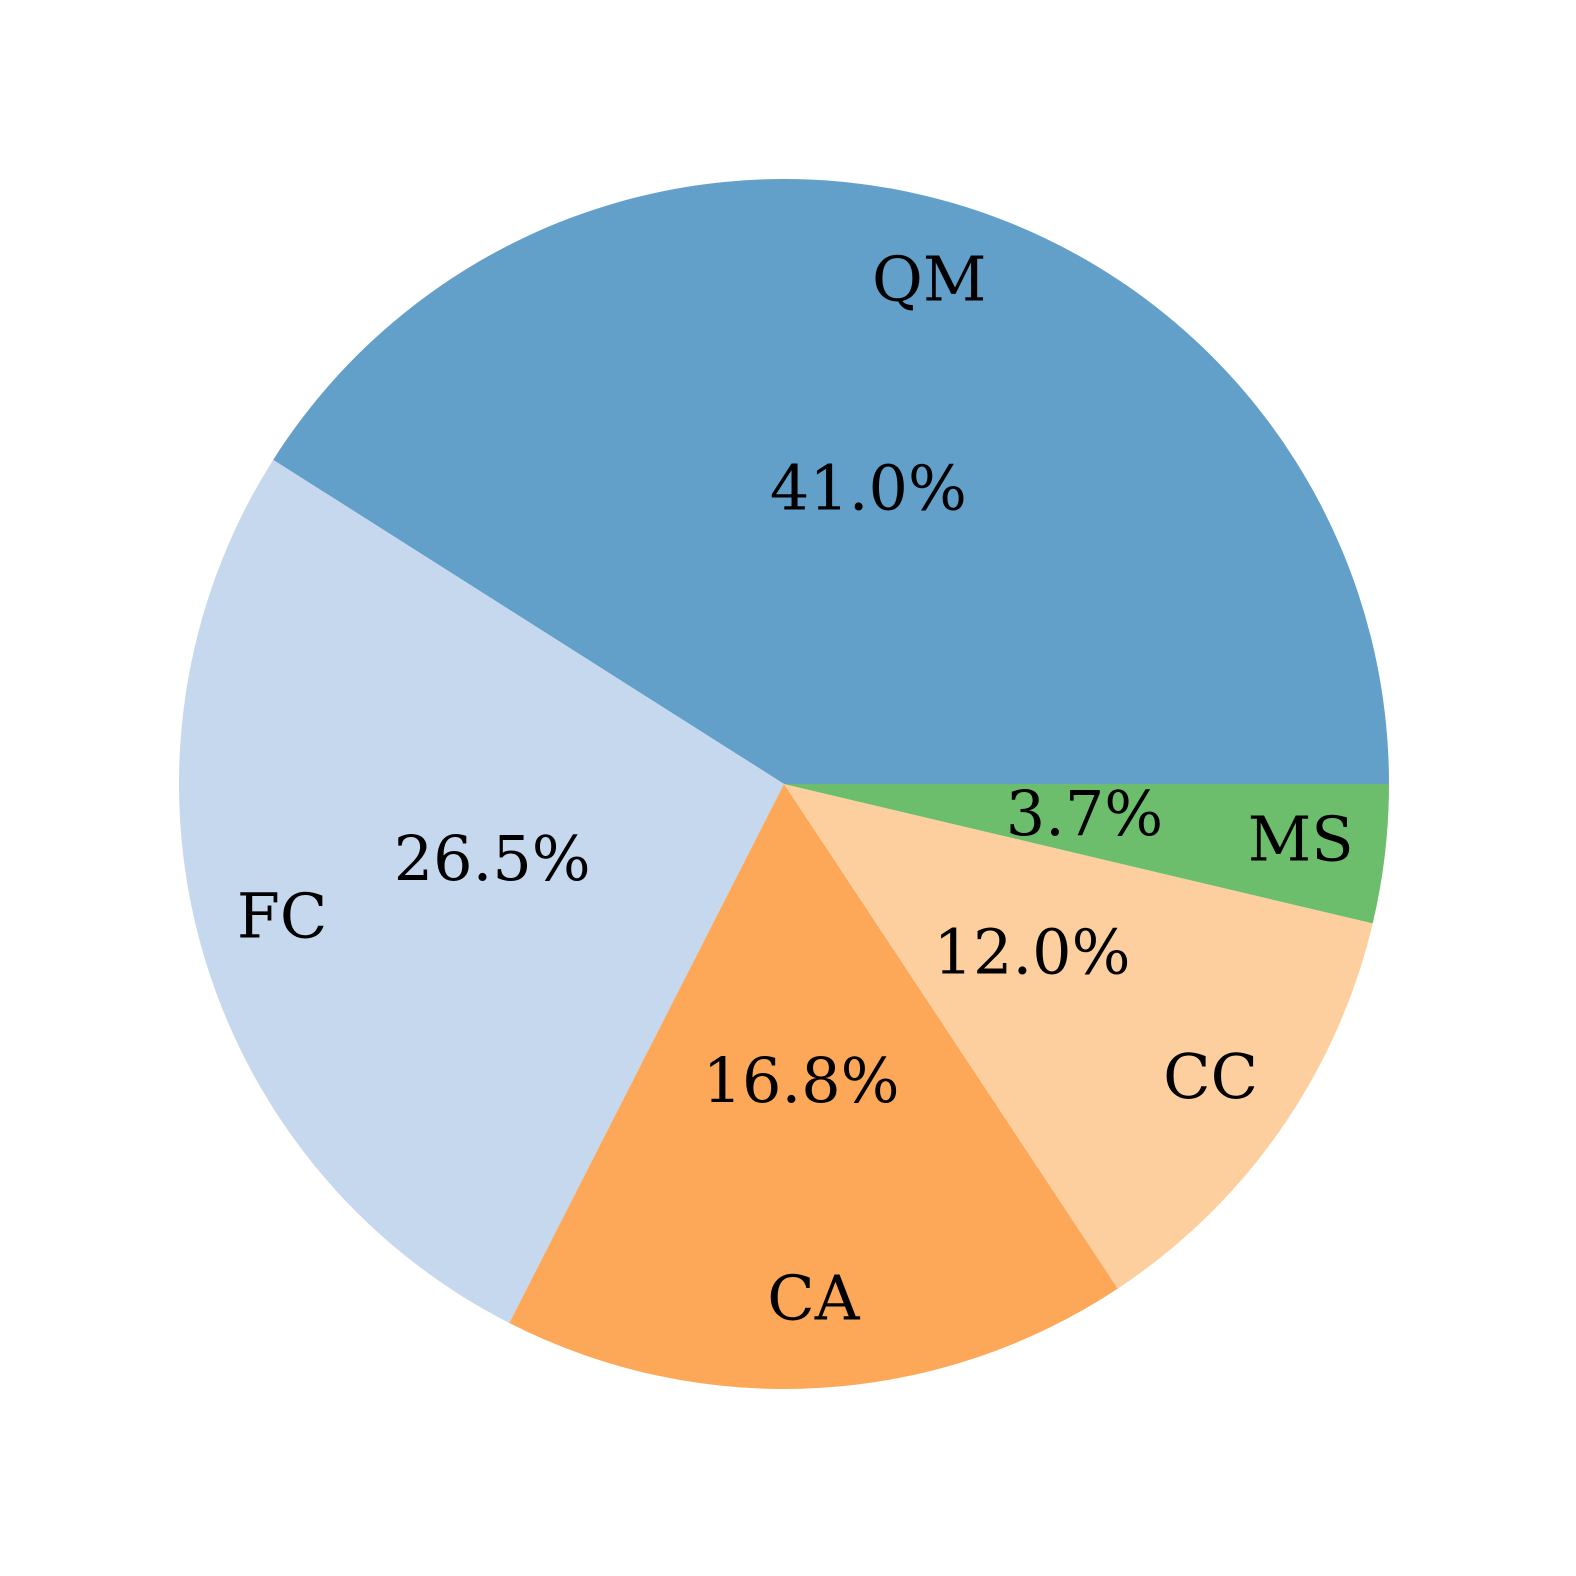 Image resolution: width=1576 pixels, height=1576 pixels. Describe the element at coordinates (929, 278) in the screenshot. I see `category-label: QM` at that location.